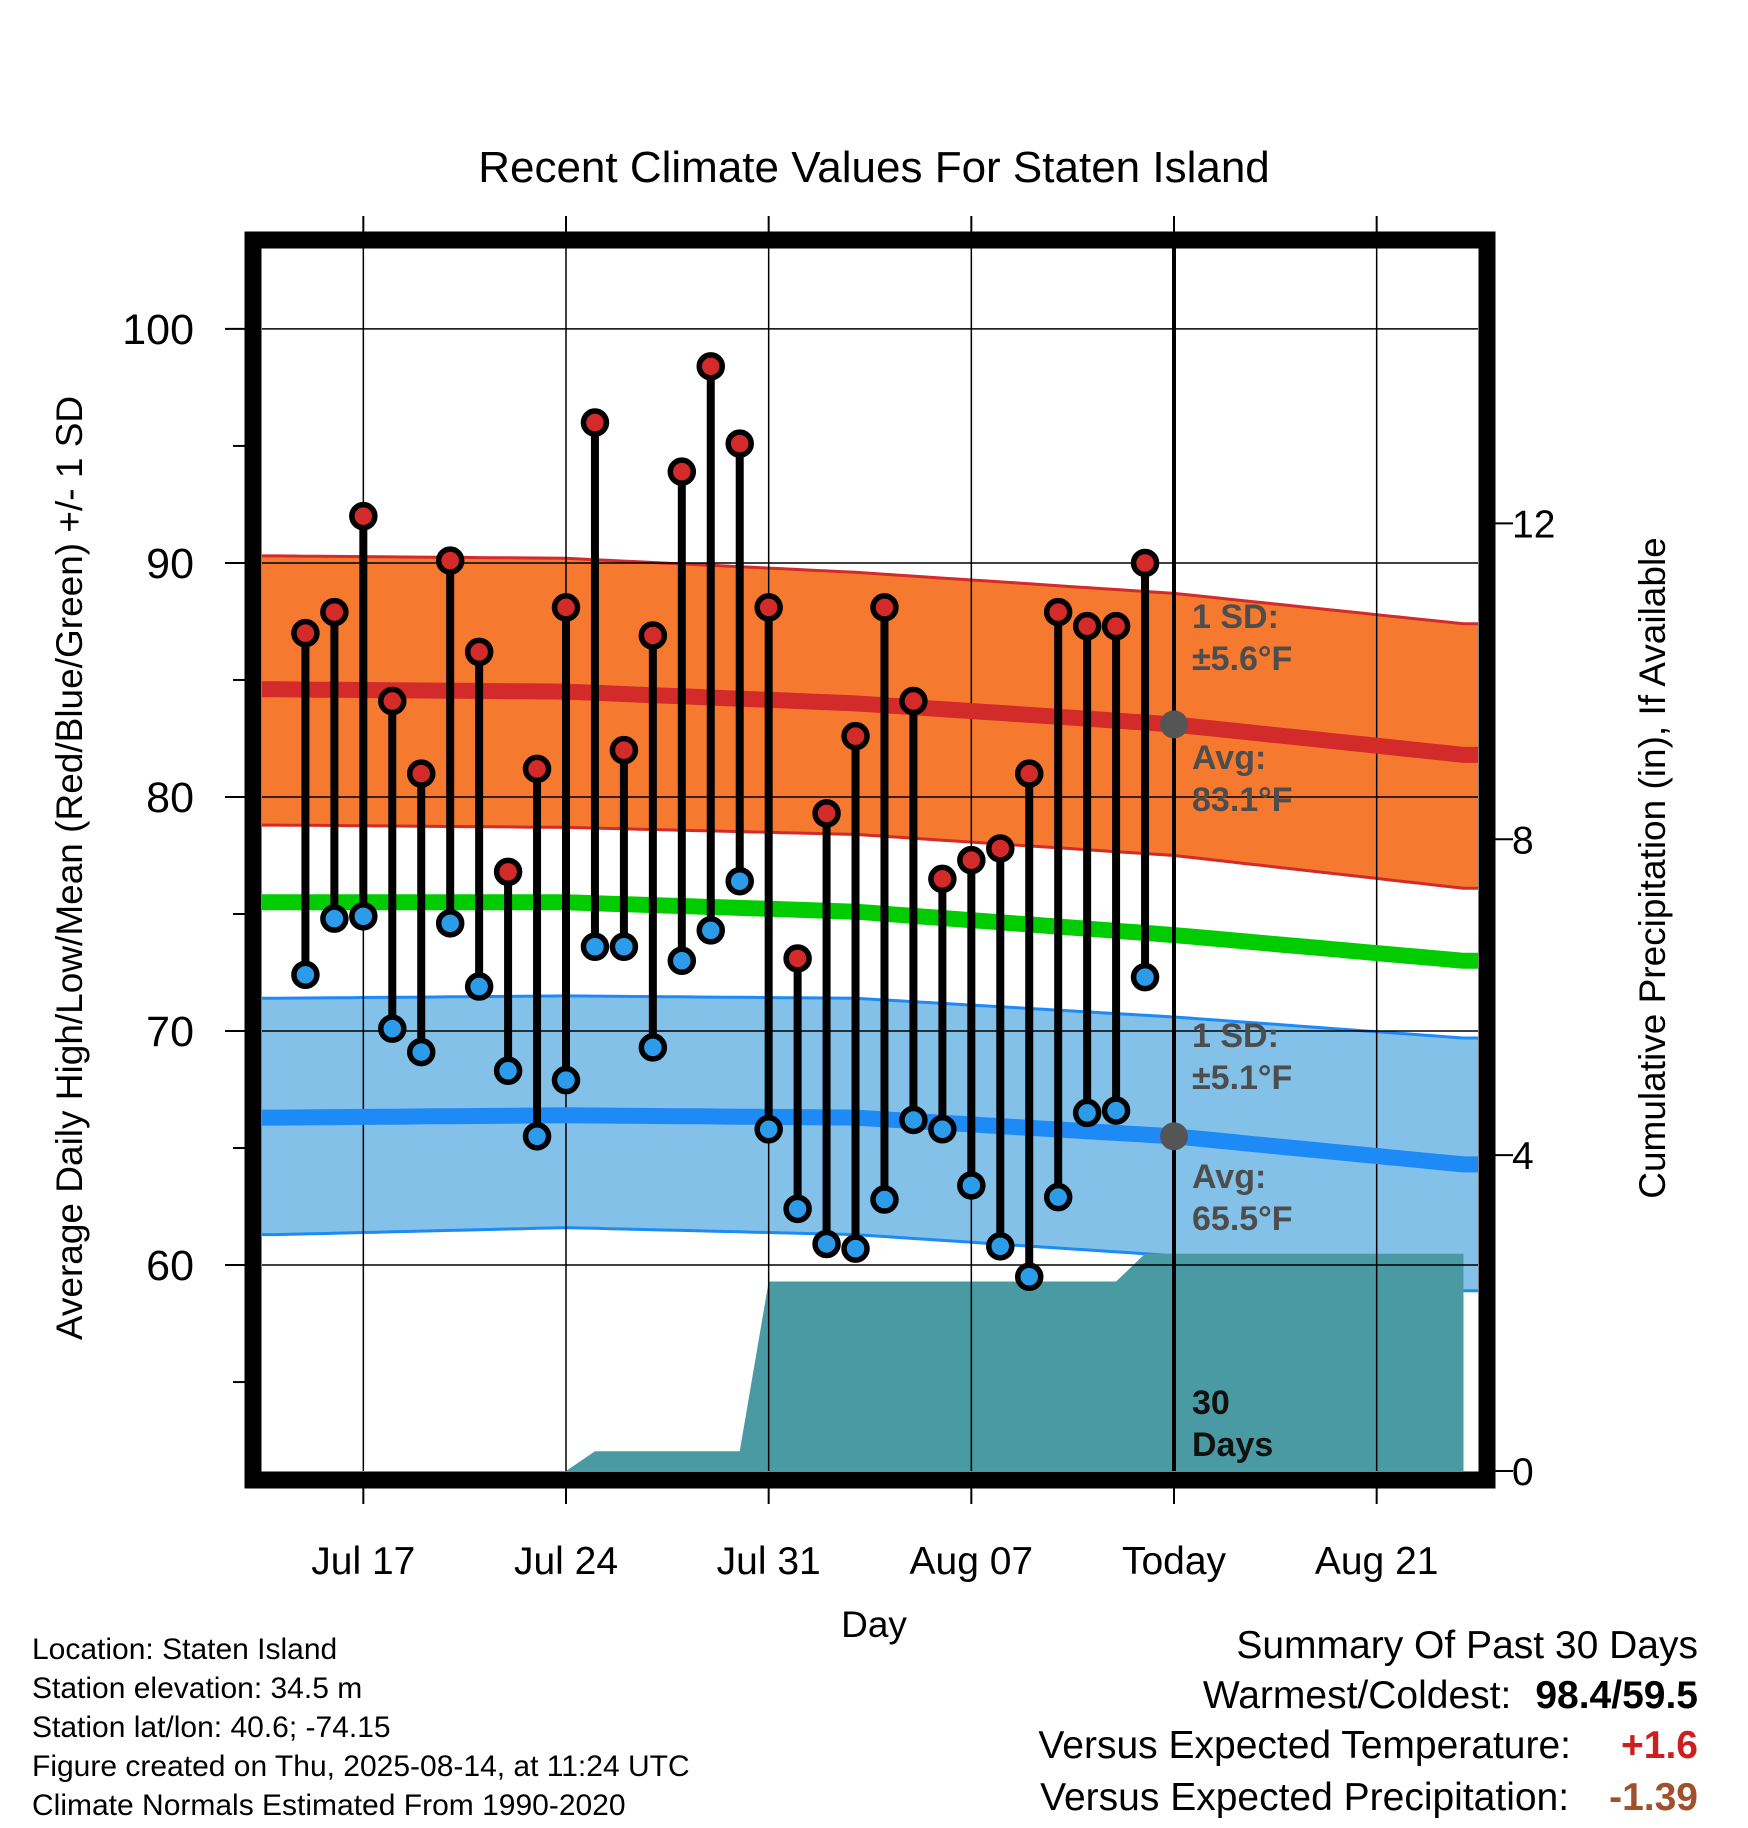 The image size is (1748, 1828). I want to click on high-avg-value: 83.1°F, so click(1242, 800).